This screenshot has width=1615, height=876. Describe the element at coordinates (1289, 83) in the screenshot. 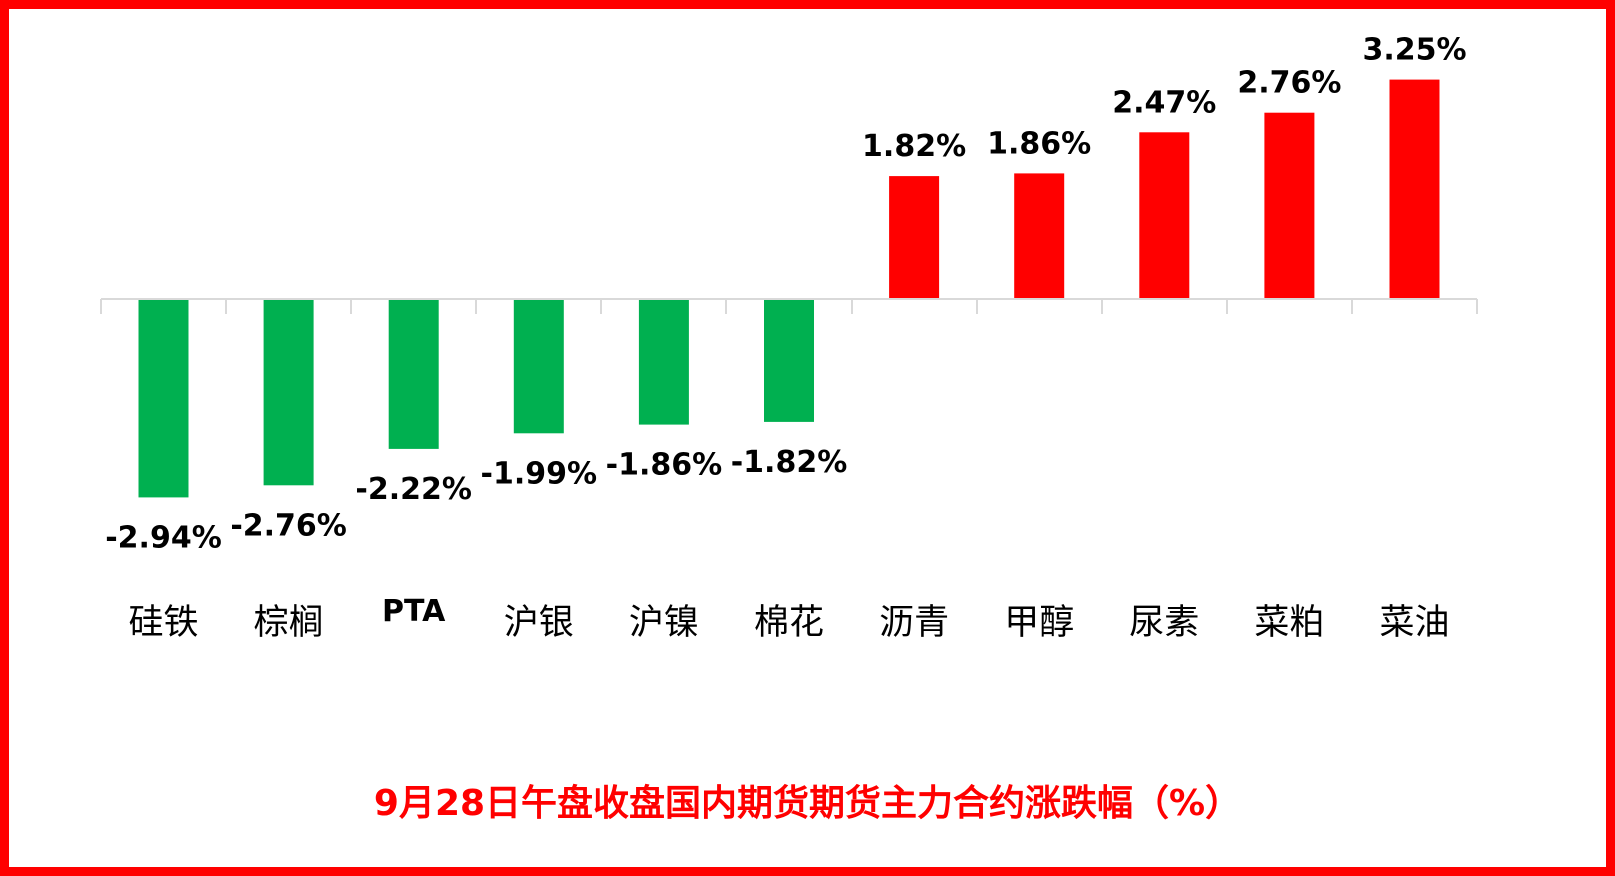

I see `value-label-10: 2.76%` at that location.